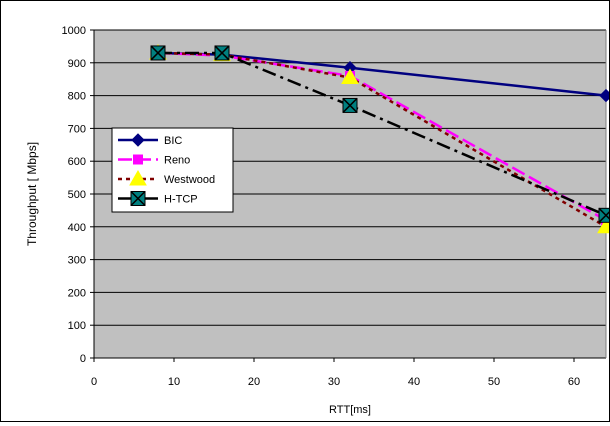  What do you see at coordinates (74, 31) in the screenshot?
I see `y-tick-label: 1000` at bounding box center [74, 31].